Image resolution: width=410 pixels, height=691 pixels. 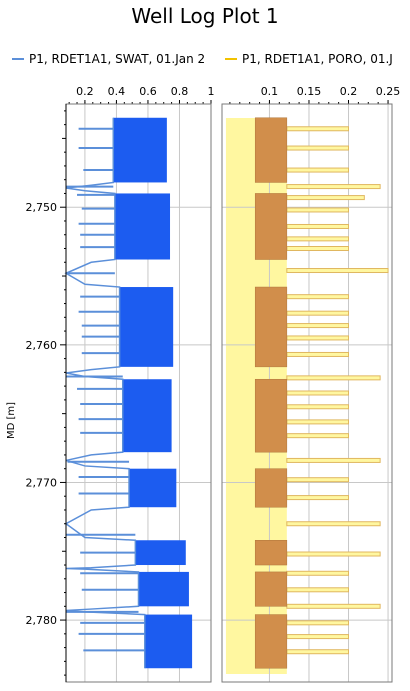 I want to click on x-tick-label: 0.15, so click(x=309, y=91).